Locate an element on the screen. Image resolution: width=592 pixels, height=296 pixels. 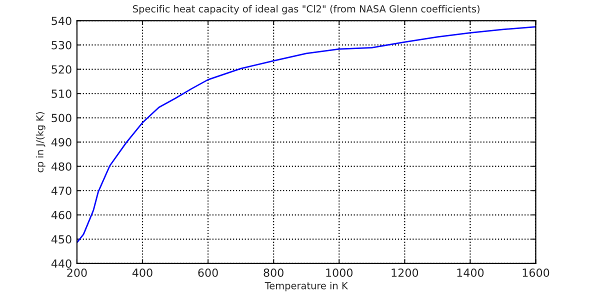
x-tick-label: 800 is located at coordinates (274, 272).